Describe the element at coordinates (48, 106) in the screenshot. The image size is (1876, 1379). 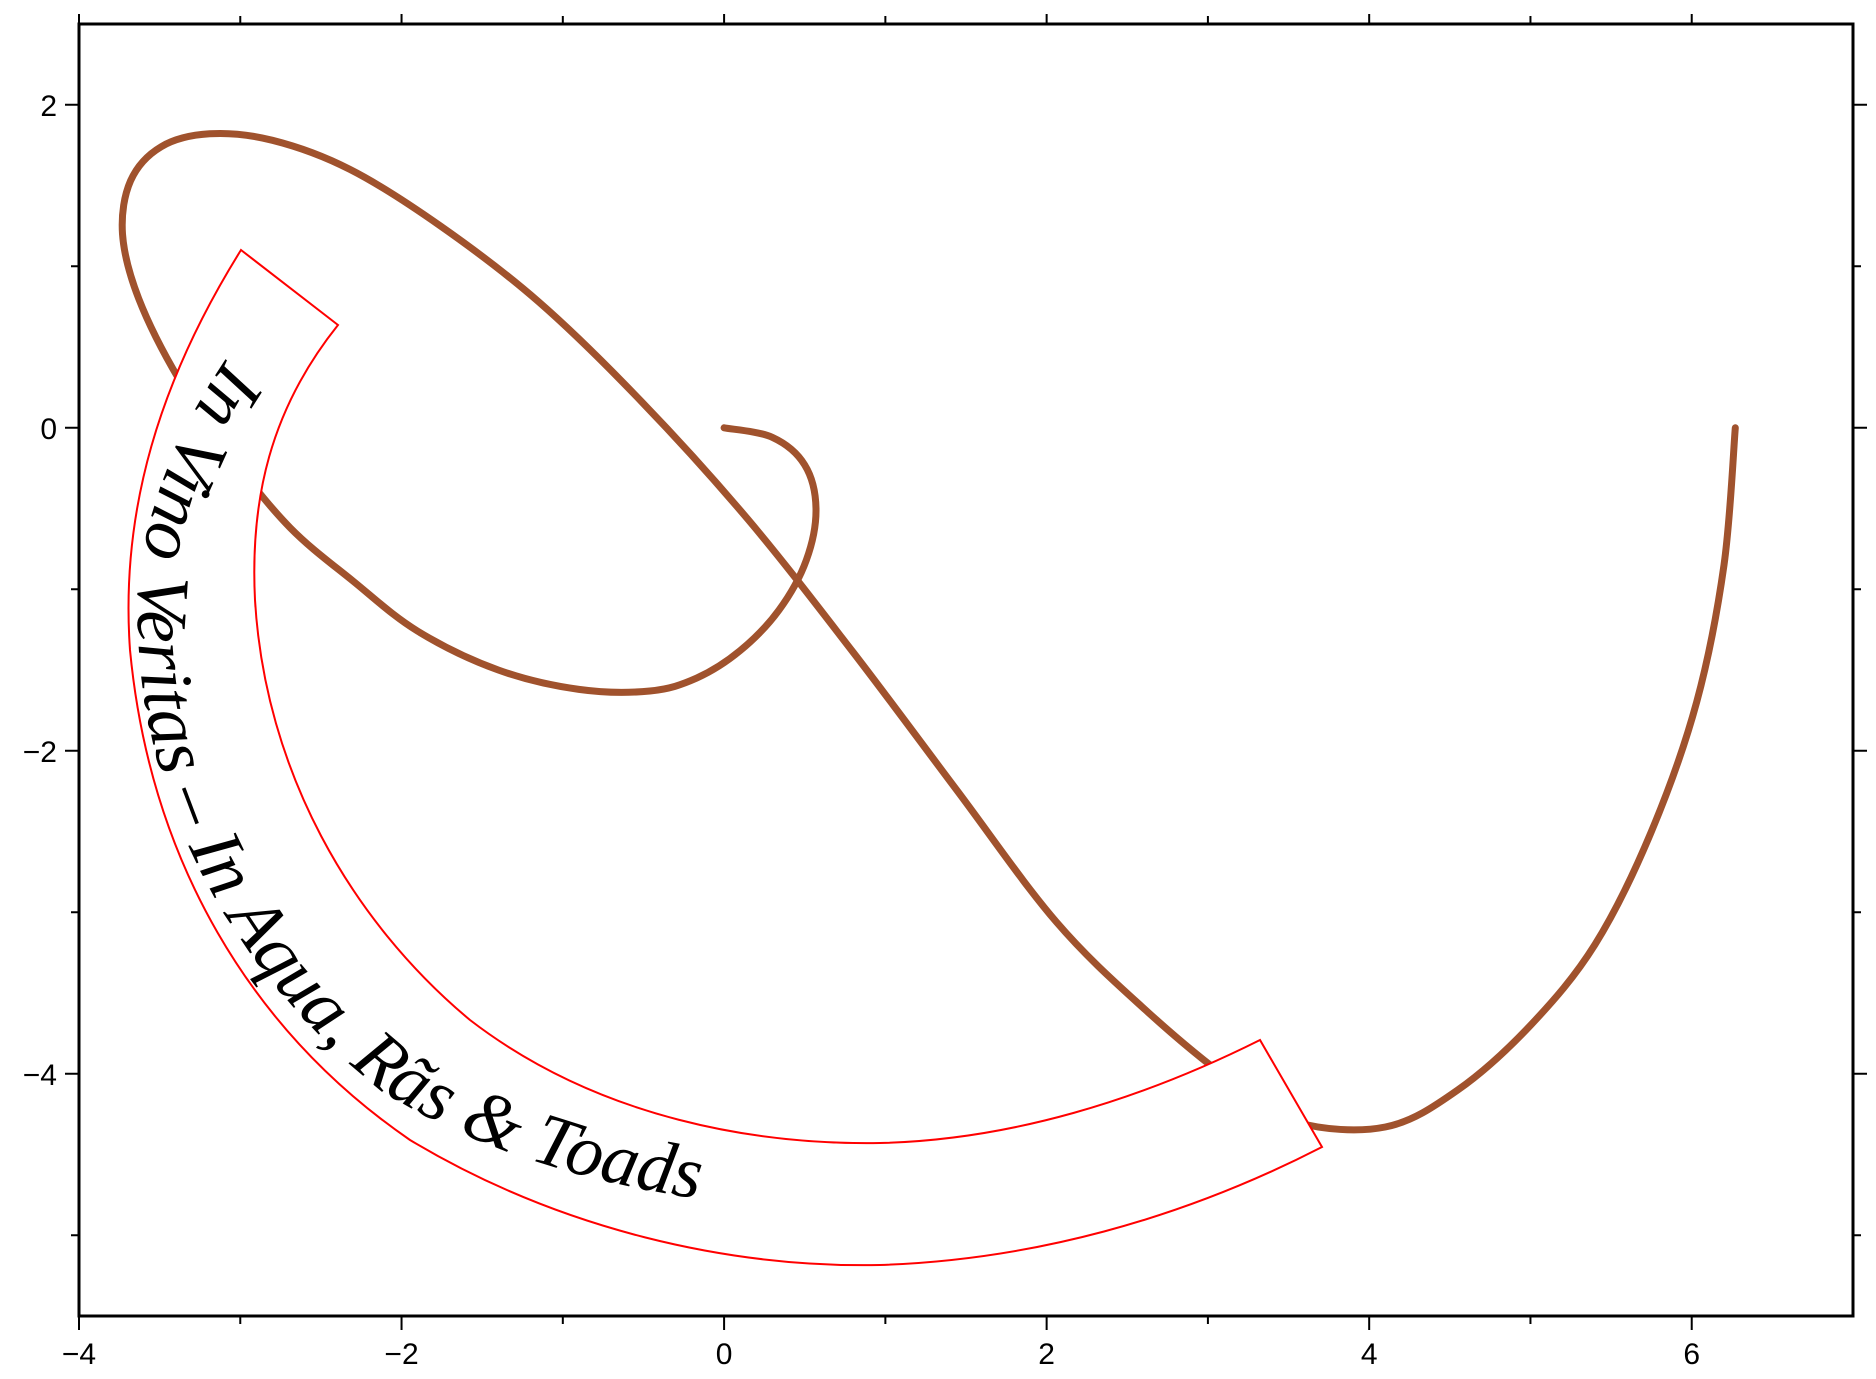
I see `y-tick-label: 2` at that location.